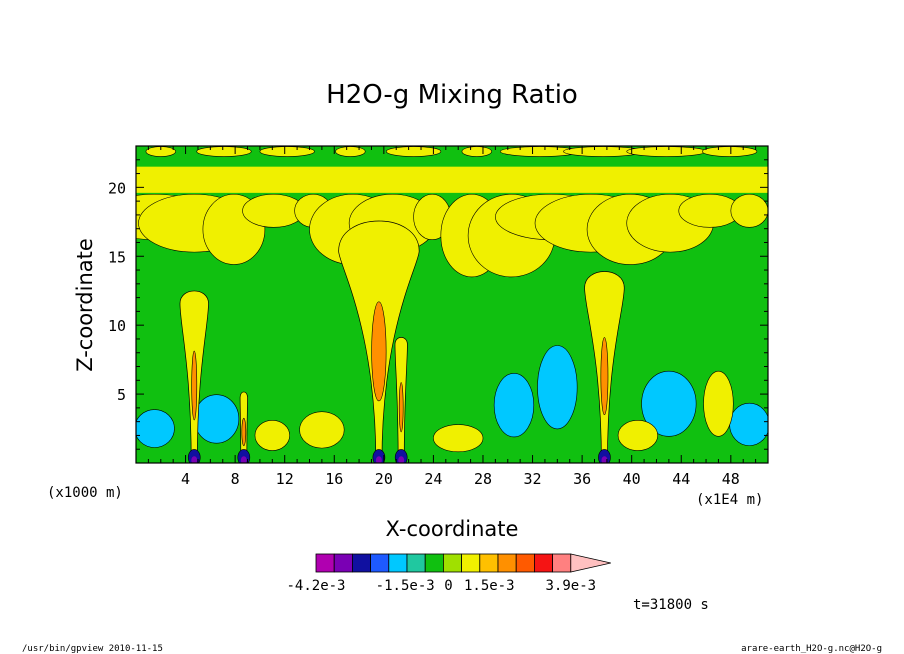 This screenshot has width=904, height=654. What do you see at coordinates (92, 649) in the screenshot?
I see `footer-left: /usr/bin/gpview 2010-11-15` at bounding box center [92, 649].